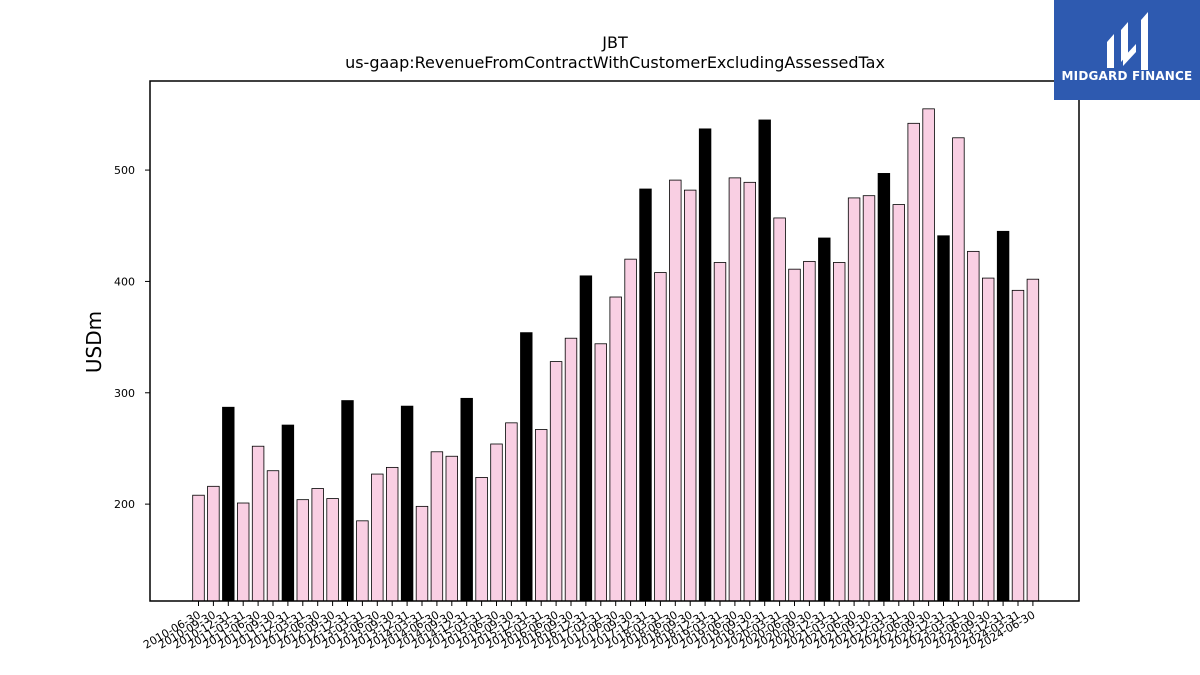  What do you see at coordinates (124, 504) in the screenshot?
I see `y-tick-label: 200` at bounding box center [124, 504].